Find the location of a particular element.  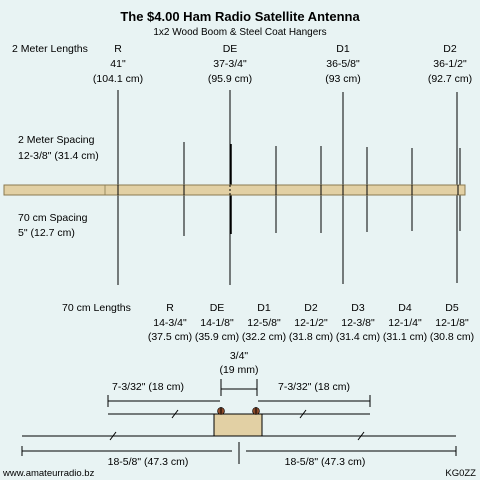

two-meter-half-left: 18-5/8" (47.3 cm) is located at coordinates (148, 462).